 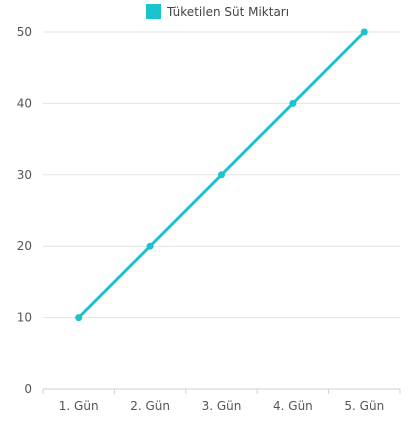 I want to click on x-tick-label: 4. Gün, so click(x=293, y=406).